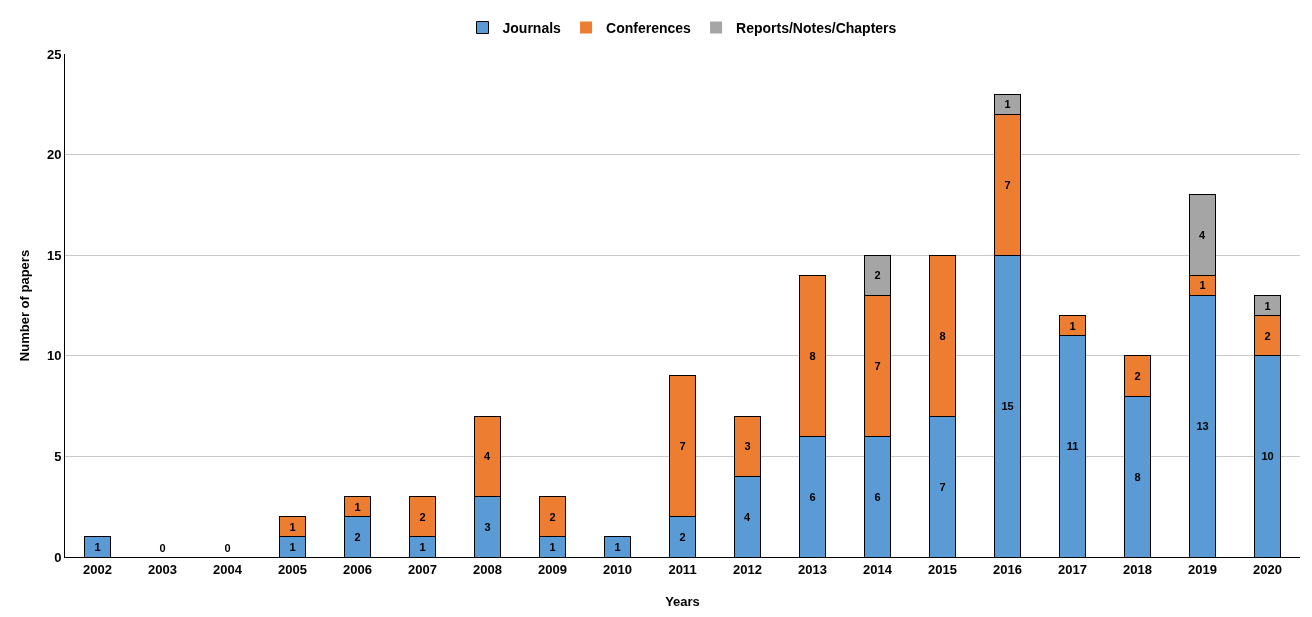 The image size is (1312, 617). What do you see at coordinates (1202, 426) in the screenshot?
I see `data-label: 13` at bounding box center [1202, 426].